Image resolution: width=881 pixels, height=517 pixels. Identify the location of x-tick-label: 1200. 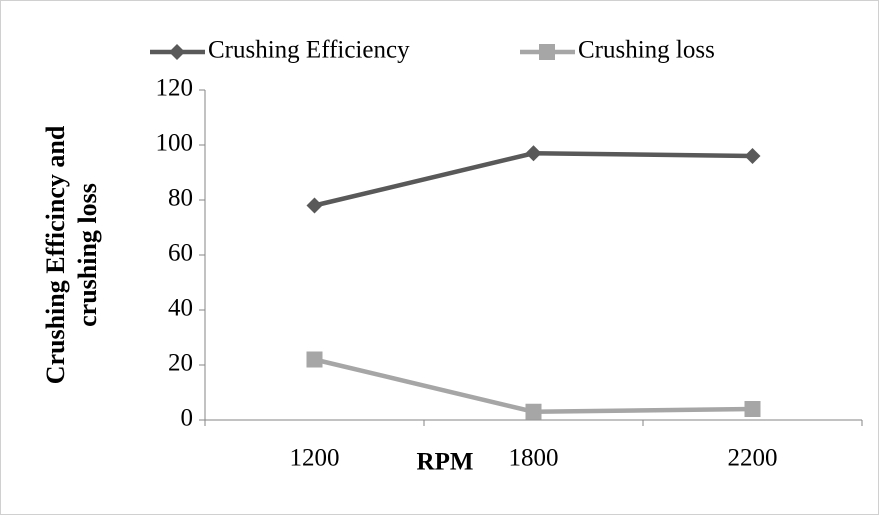
(315, 458).